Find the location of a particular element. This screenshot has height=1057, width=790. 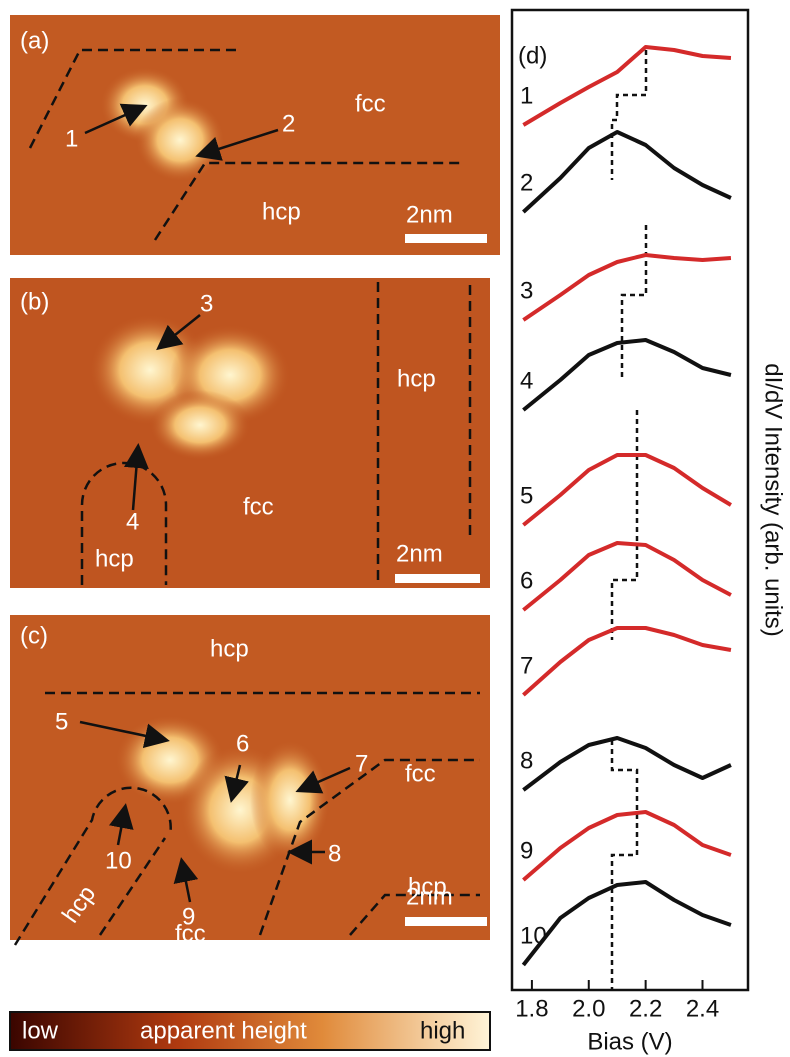

curve-label: 6 is located at coordinates (526, 580).